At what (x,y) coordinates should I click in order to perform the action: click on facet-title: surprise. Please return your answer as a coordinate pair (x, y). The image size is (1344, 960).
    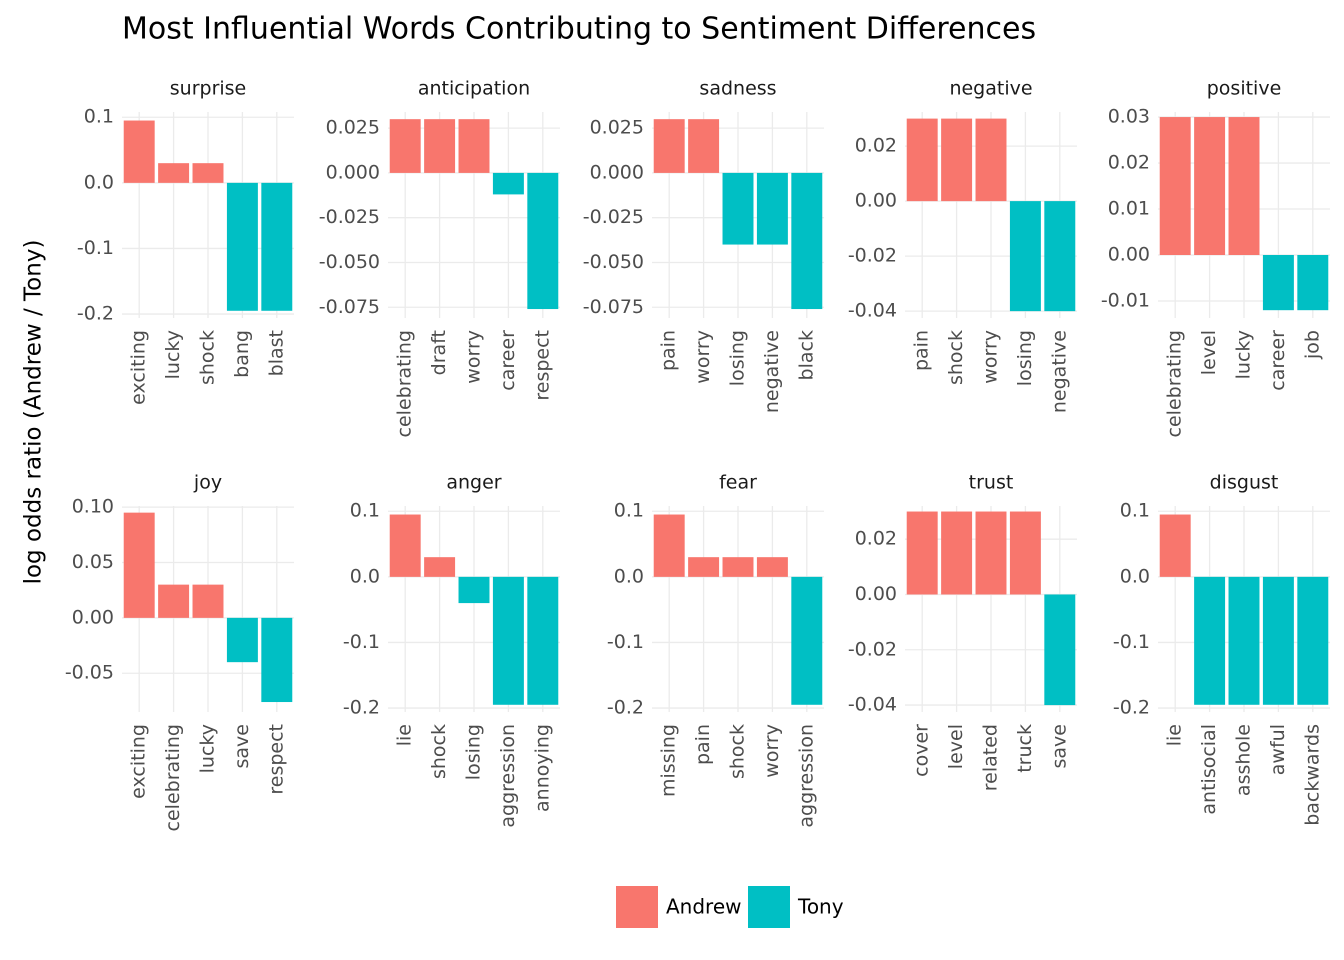
    Looking at the image, I should click on (208, 89).